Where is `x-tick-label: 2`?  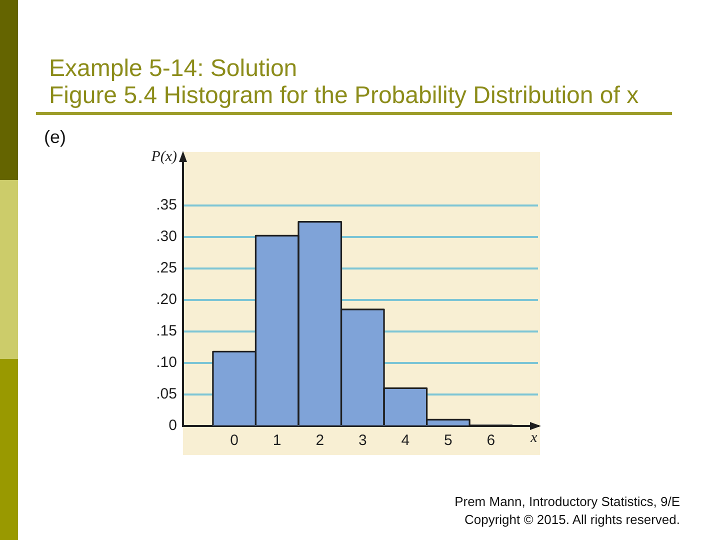
x-tick-label: 2 is located at coordinates (320, 441).